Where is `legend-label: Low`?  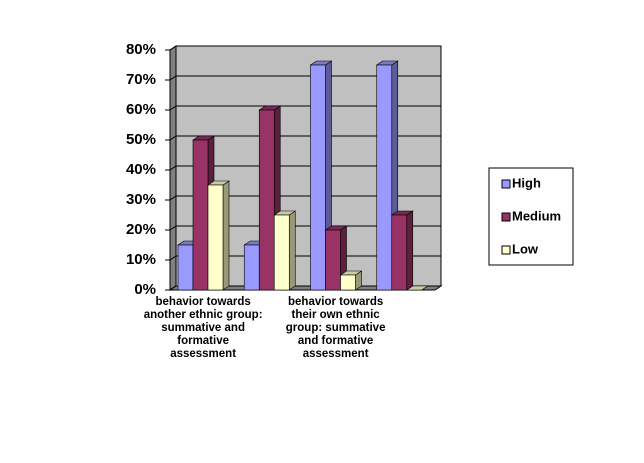 legend-label: Low is located at coordinates (525, 248).